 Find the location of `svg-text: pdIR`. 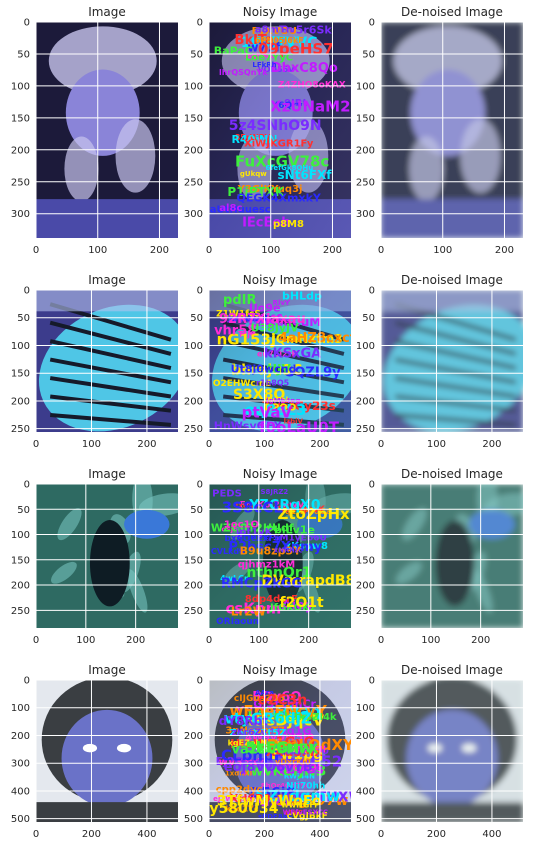

svg-text: pdIR is located at coordinates (239, 300).